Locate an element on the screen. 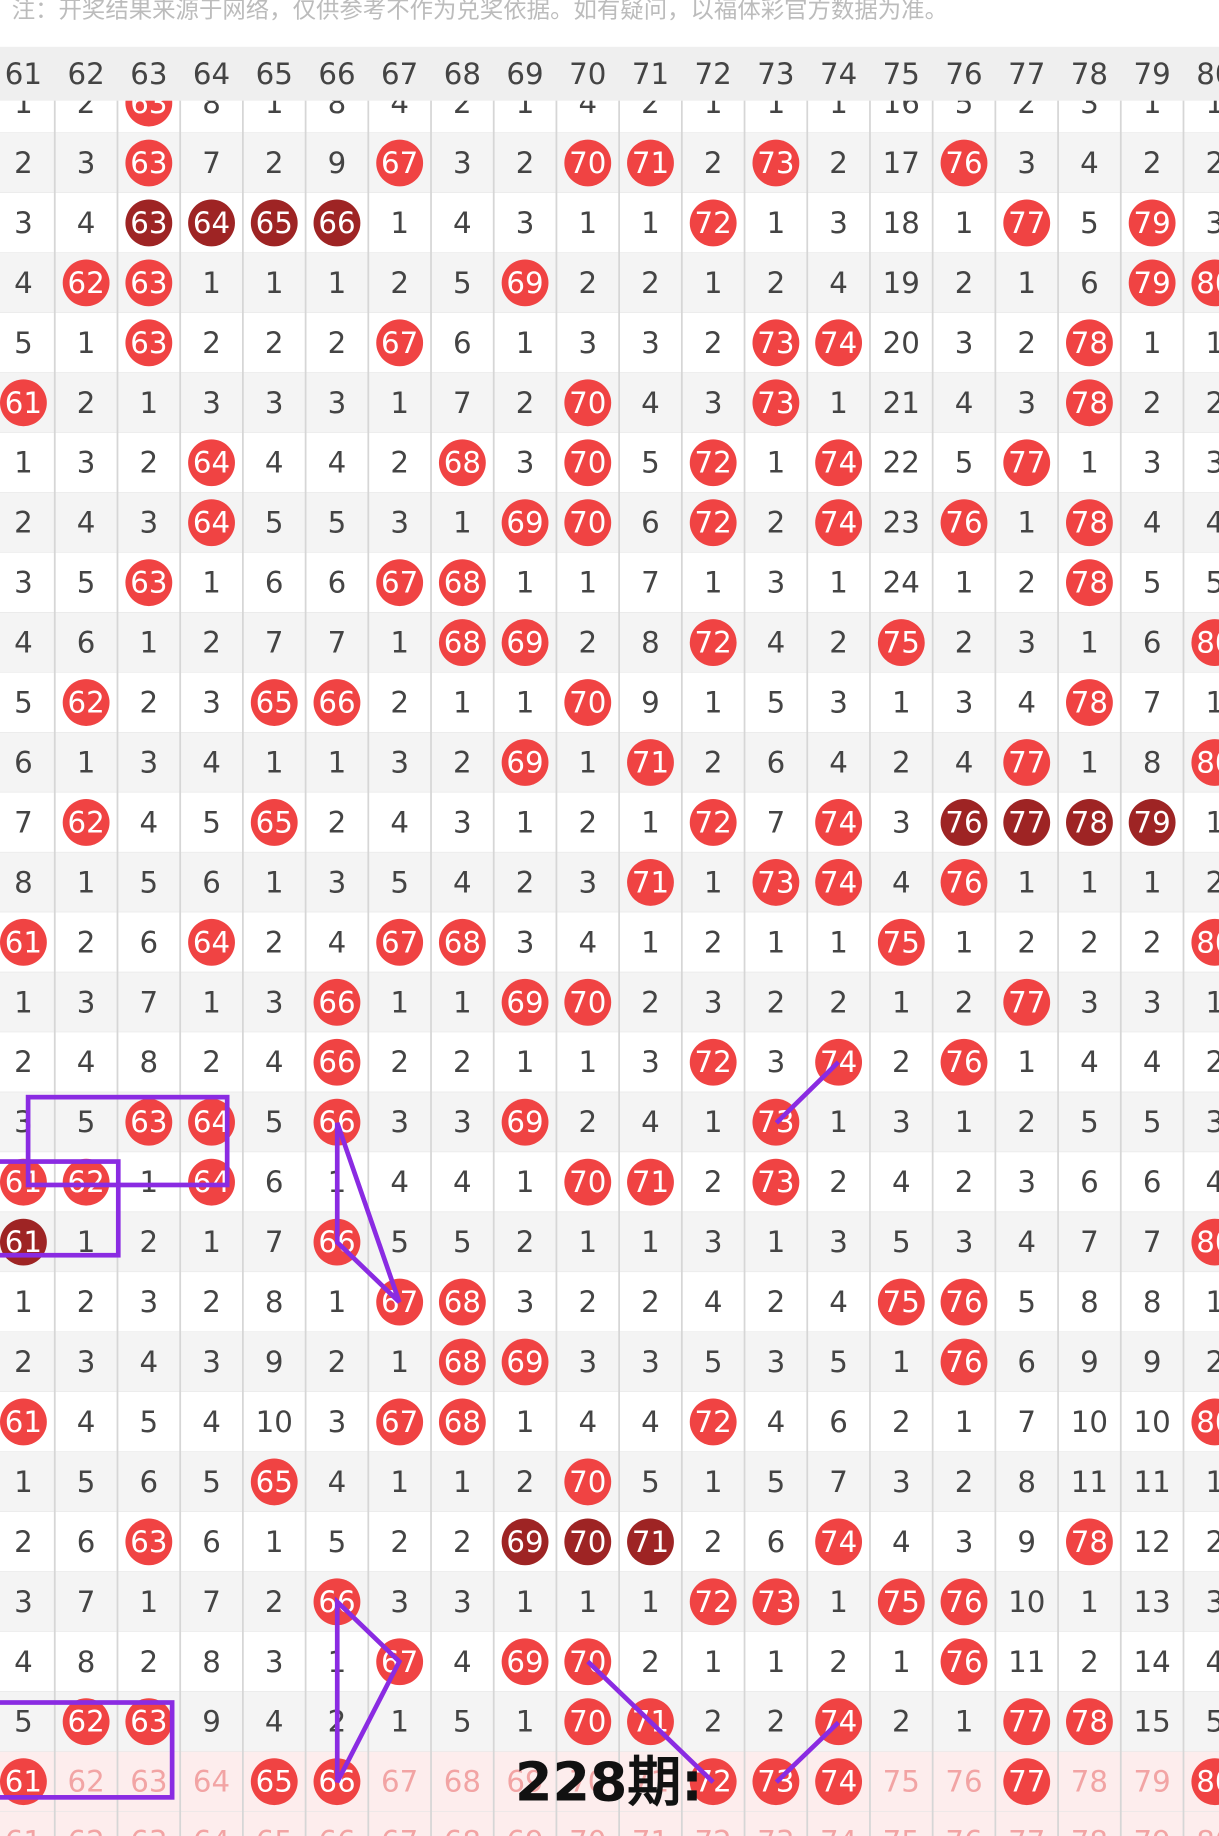  miss-count: 9 is located at coordinates (1026, 1542).